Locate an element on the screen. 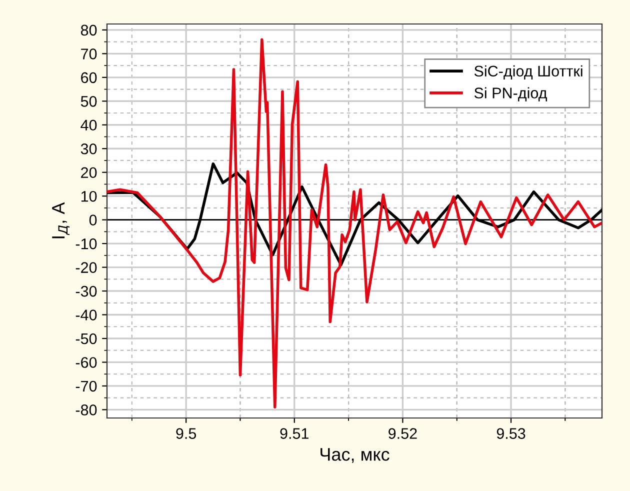 This screenshot has width=630, height=491. y-tick-label: -10 is located at coordinates (86, 244).